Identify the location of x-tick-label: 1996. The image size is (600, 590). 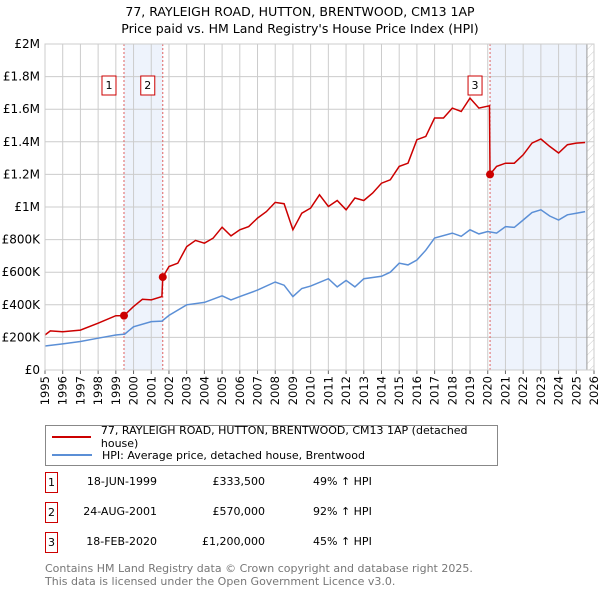
(63, 390).